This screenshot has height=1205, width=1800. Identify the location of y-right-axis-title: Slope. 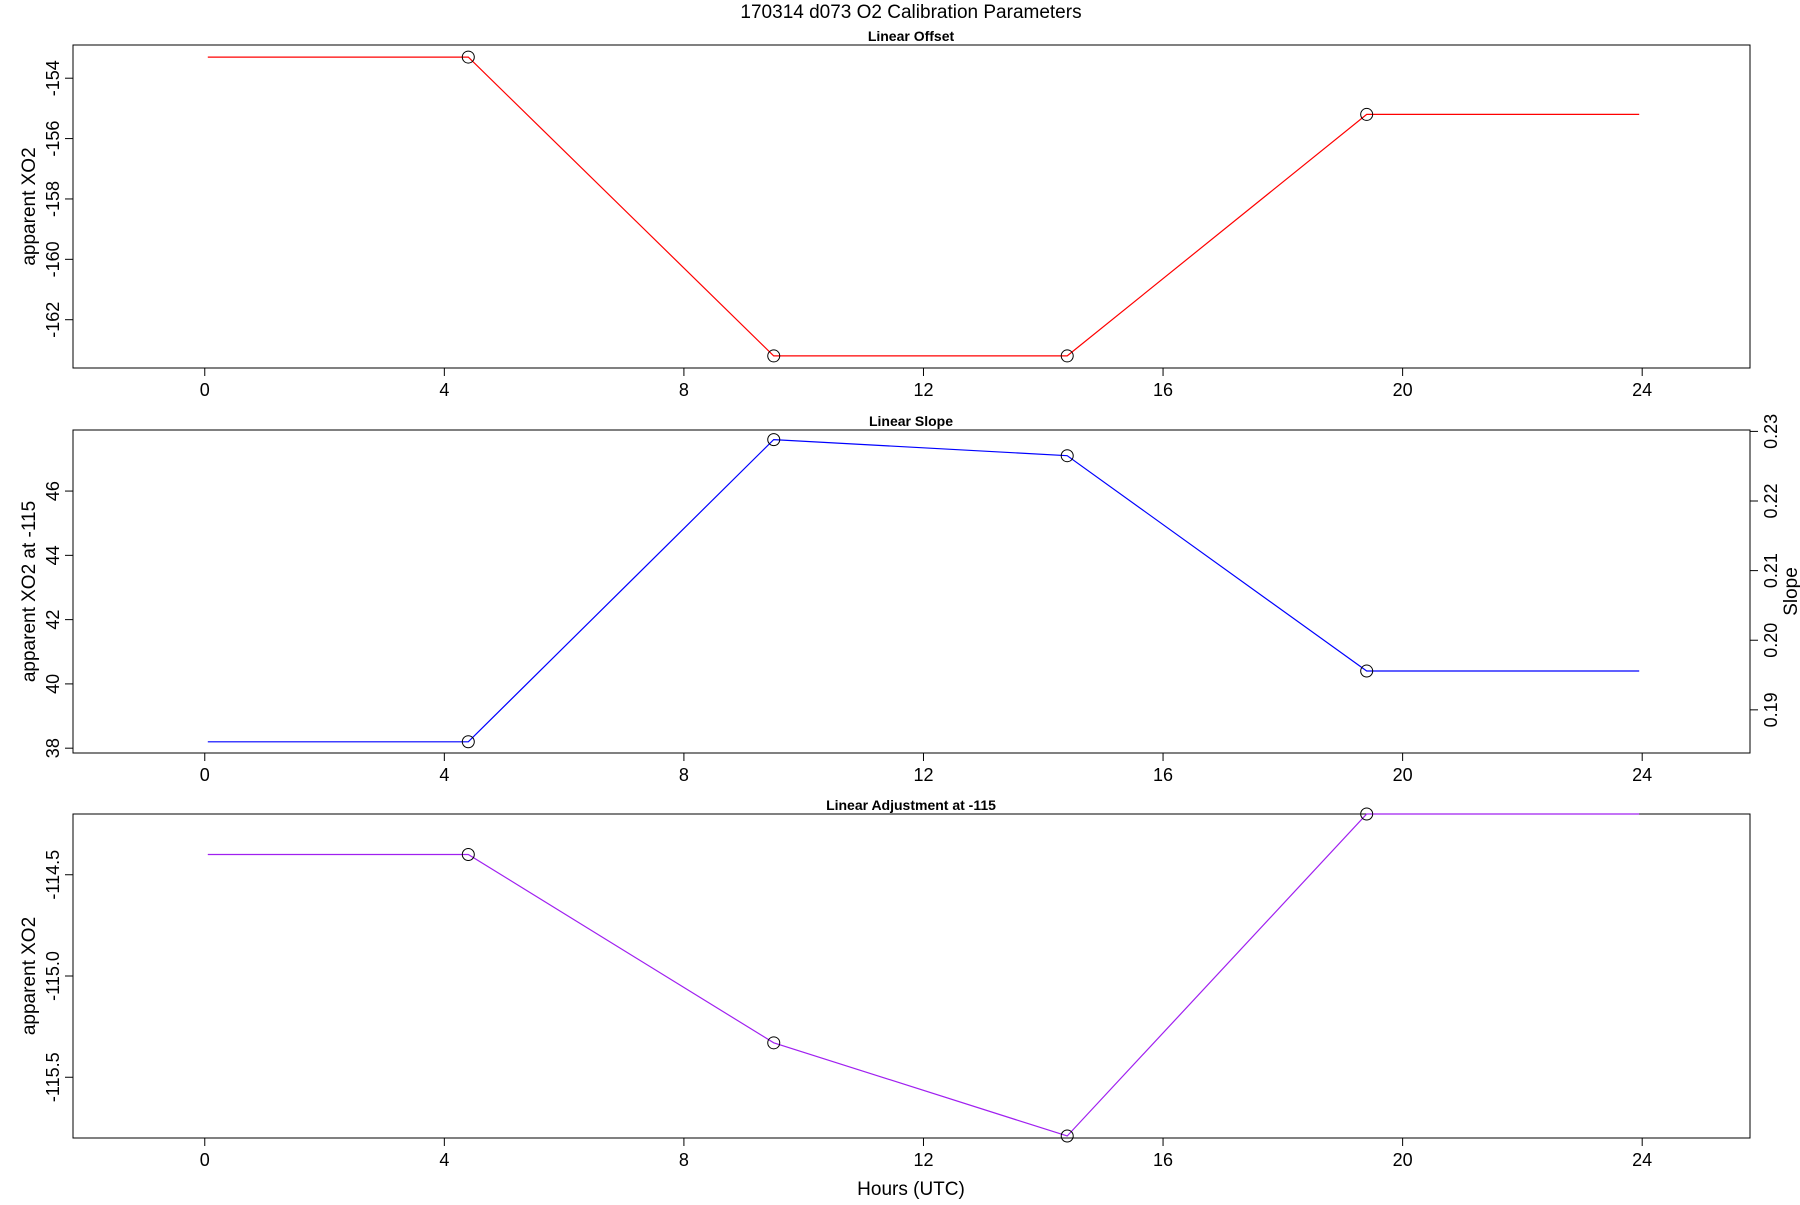
(1790, 591).